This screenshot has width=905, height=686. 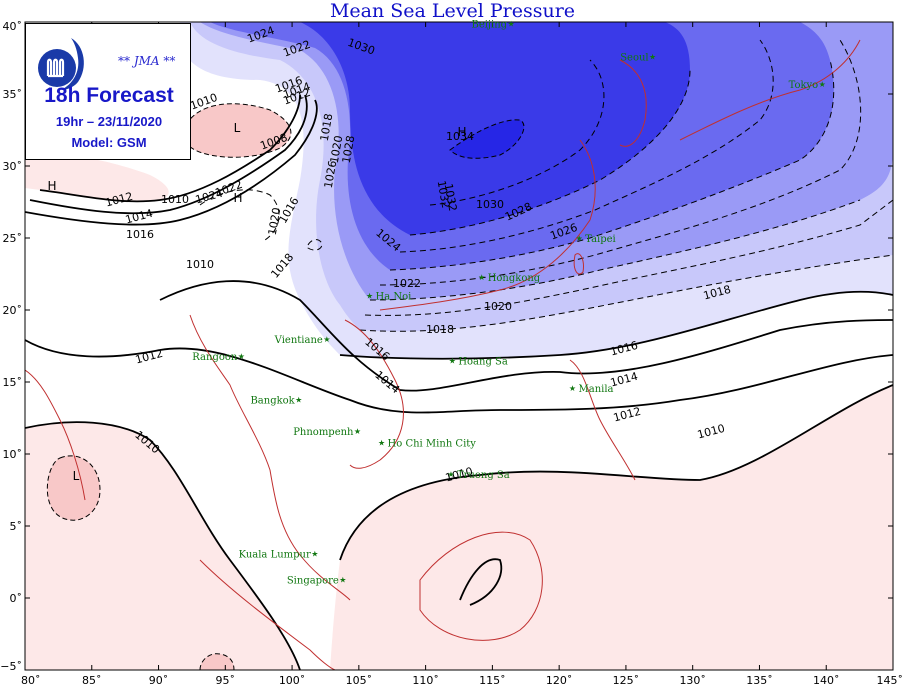 I want to click on lat-tick-label: 40˚, so click(x=13, y=26).